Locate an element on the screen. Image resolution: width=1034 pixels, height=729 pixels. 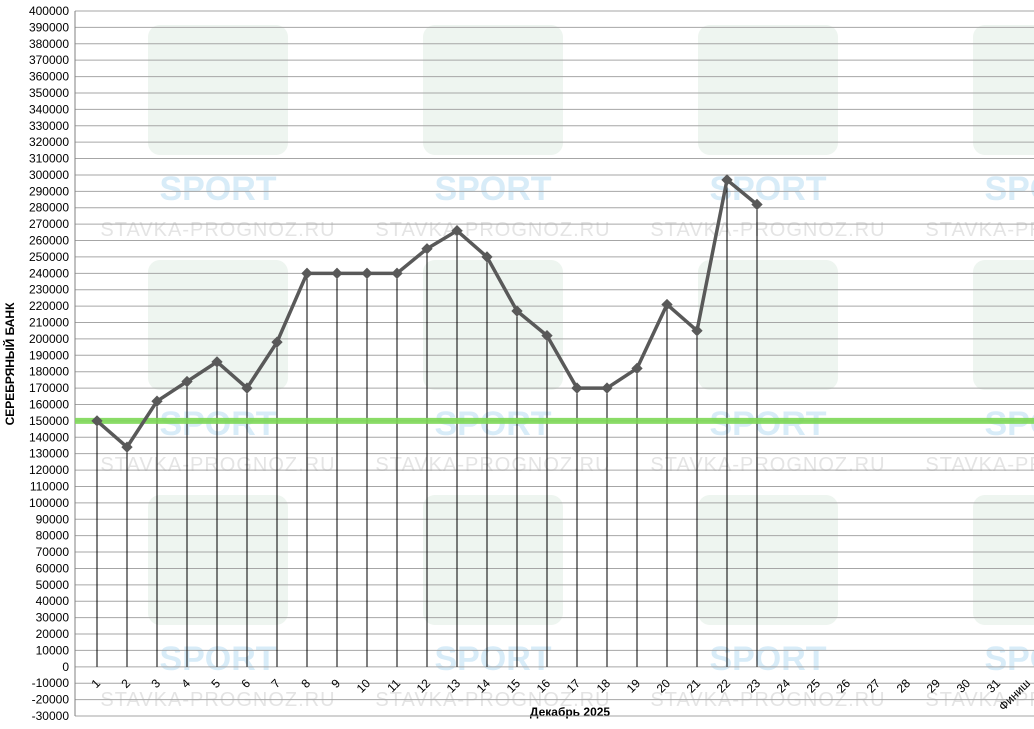
y-tick-label: 230000 is located at coordinates (49, 290).